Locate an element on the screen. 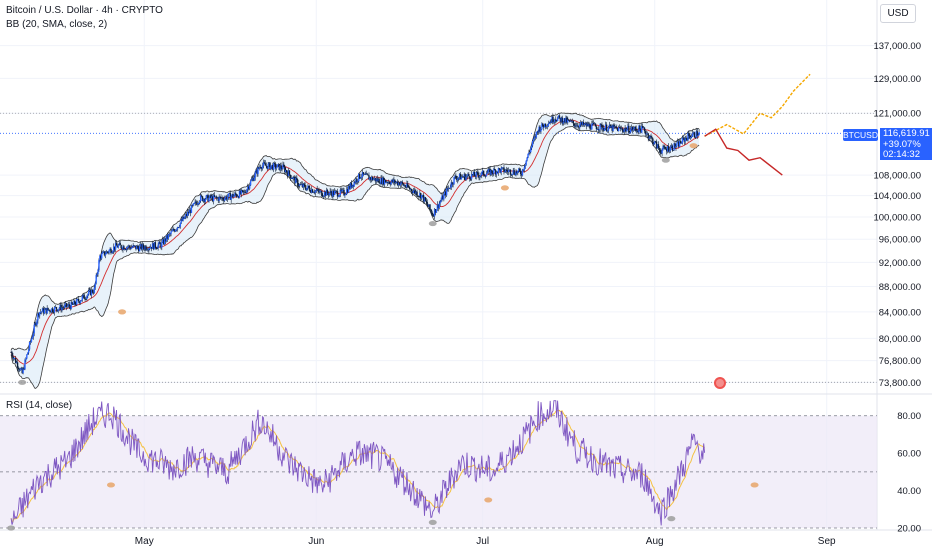  currency-selector: USD is located at coordinates (898, 13).